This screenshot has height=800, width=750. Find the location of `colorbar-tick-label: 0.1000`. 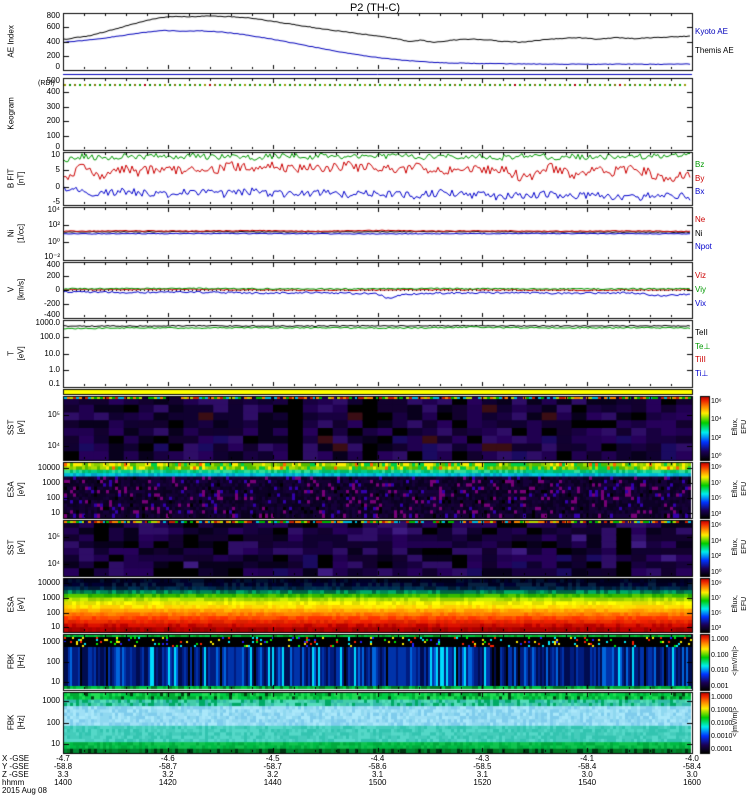

colorbar-tick-label: 0.1000 is located at coordinates (722, 710).